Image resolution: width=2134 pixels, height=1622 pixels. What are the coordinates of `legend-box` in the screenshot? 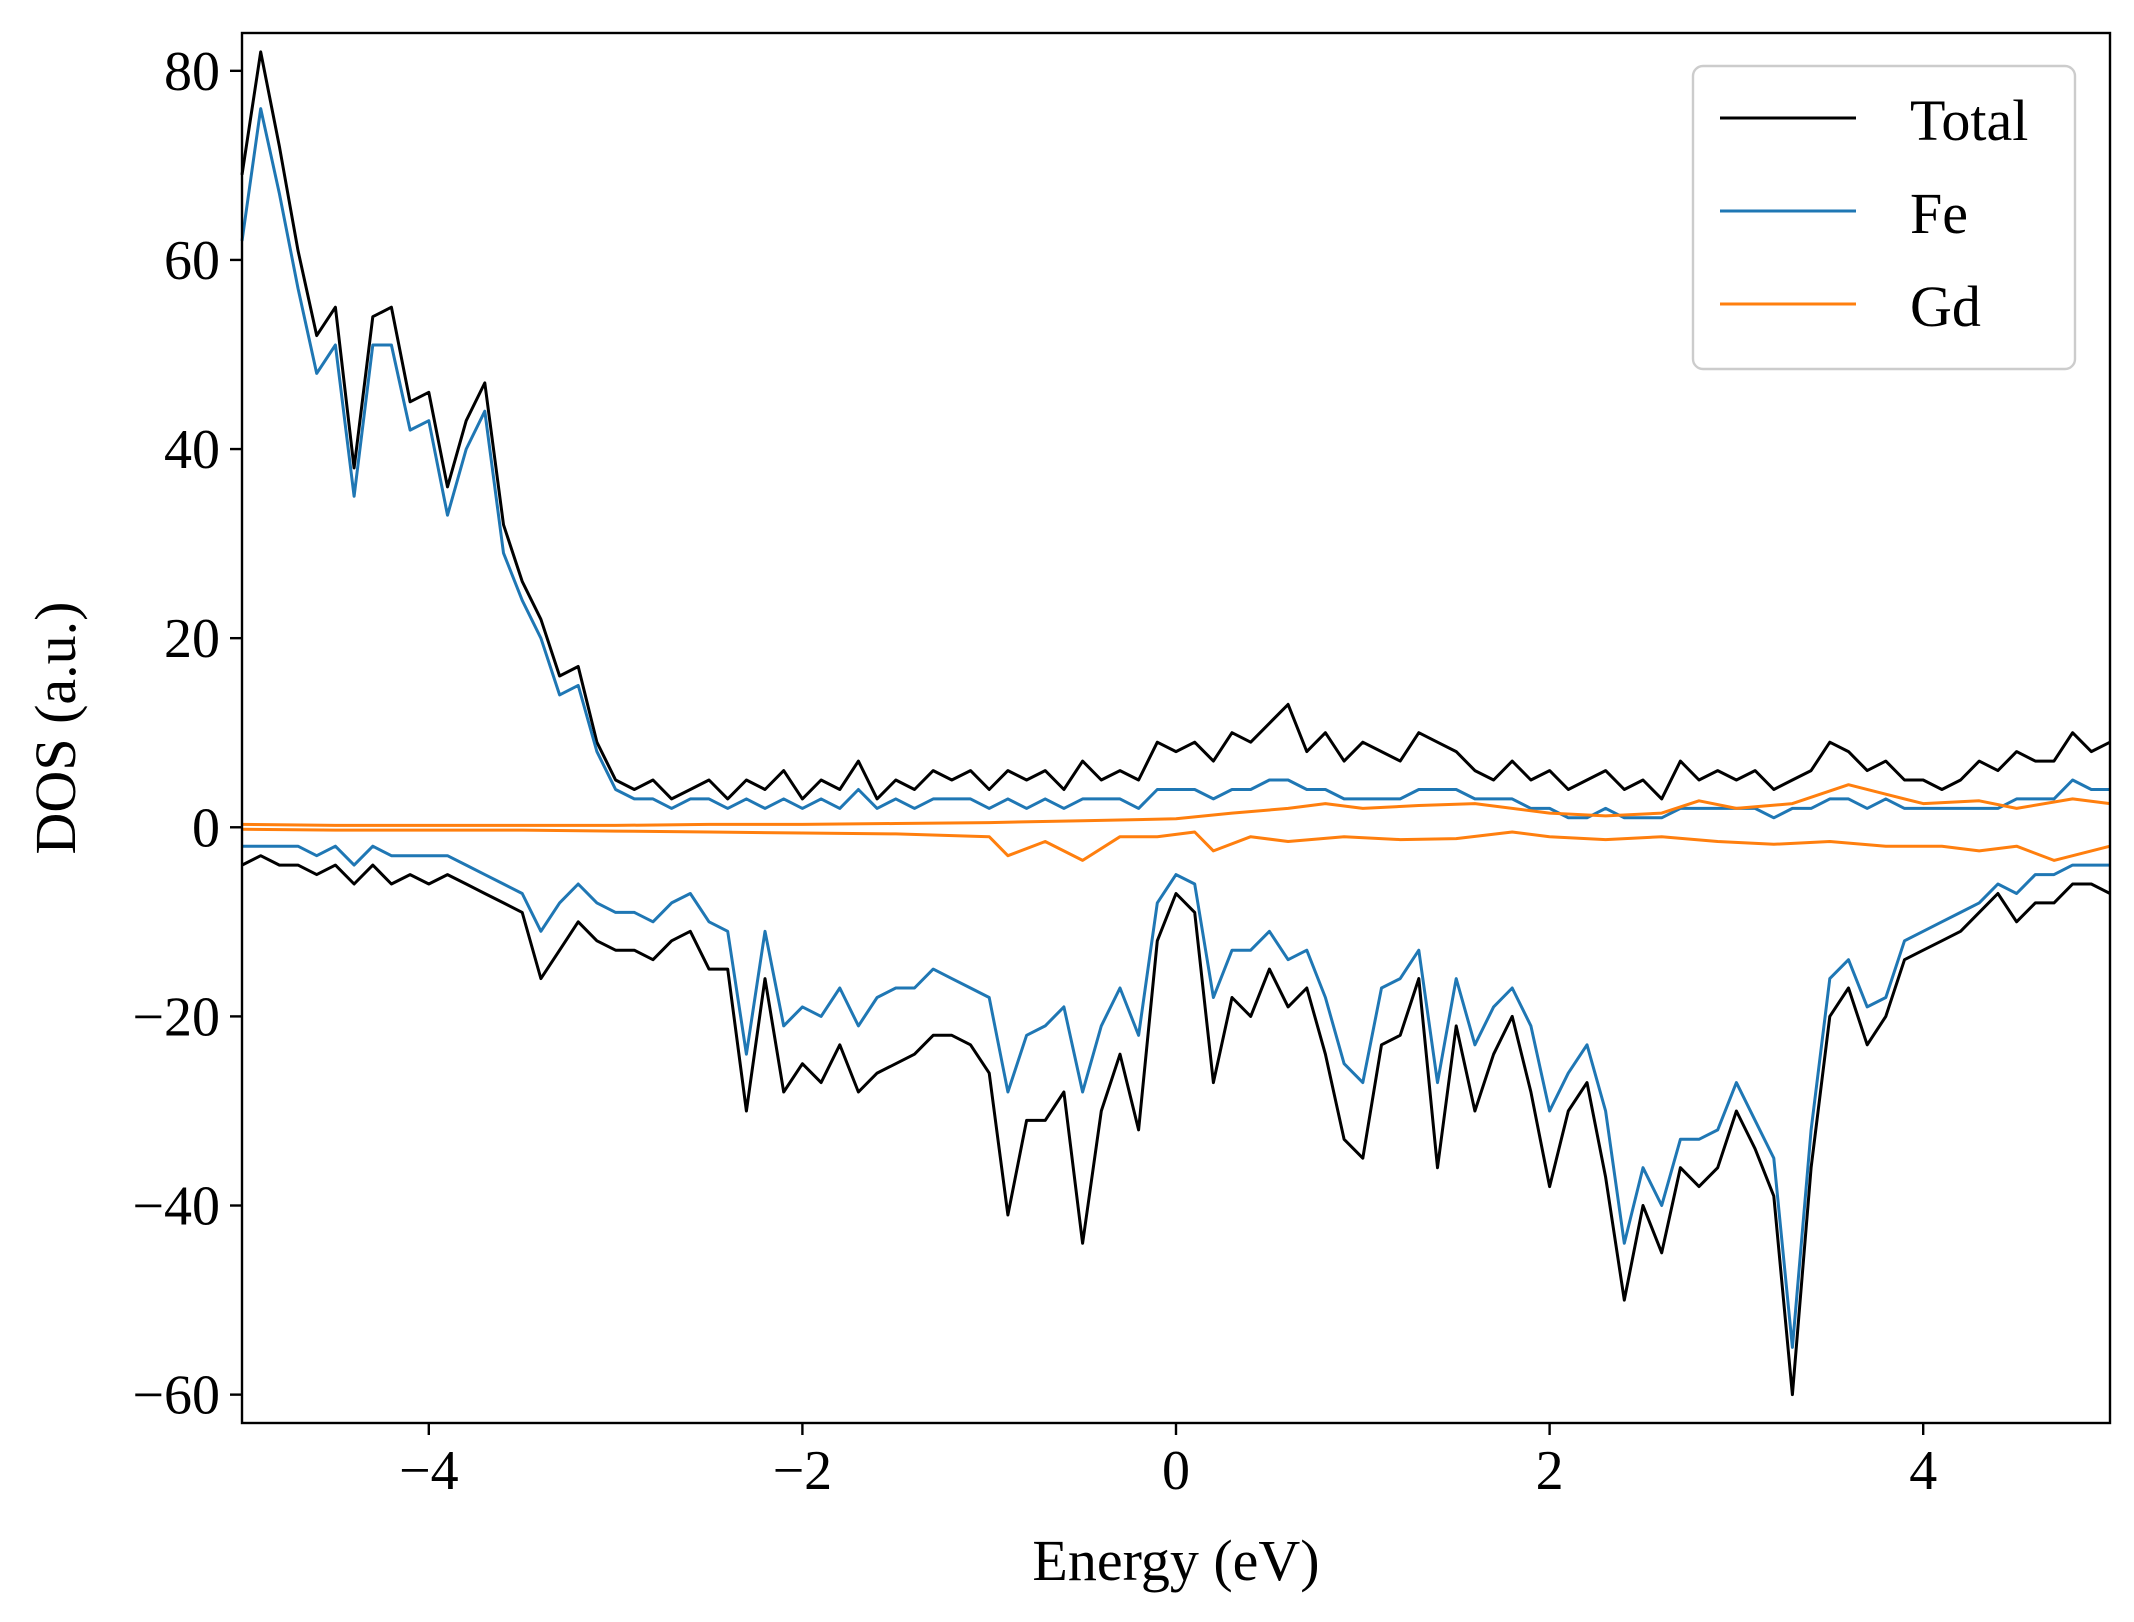 It's located at (1884, 217).